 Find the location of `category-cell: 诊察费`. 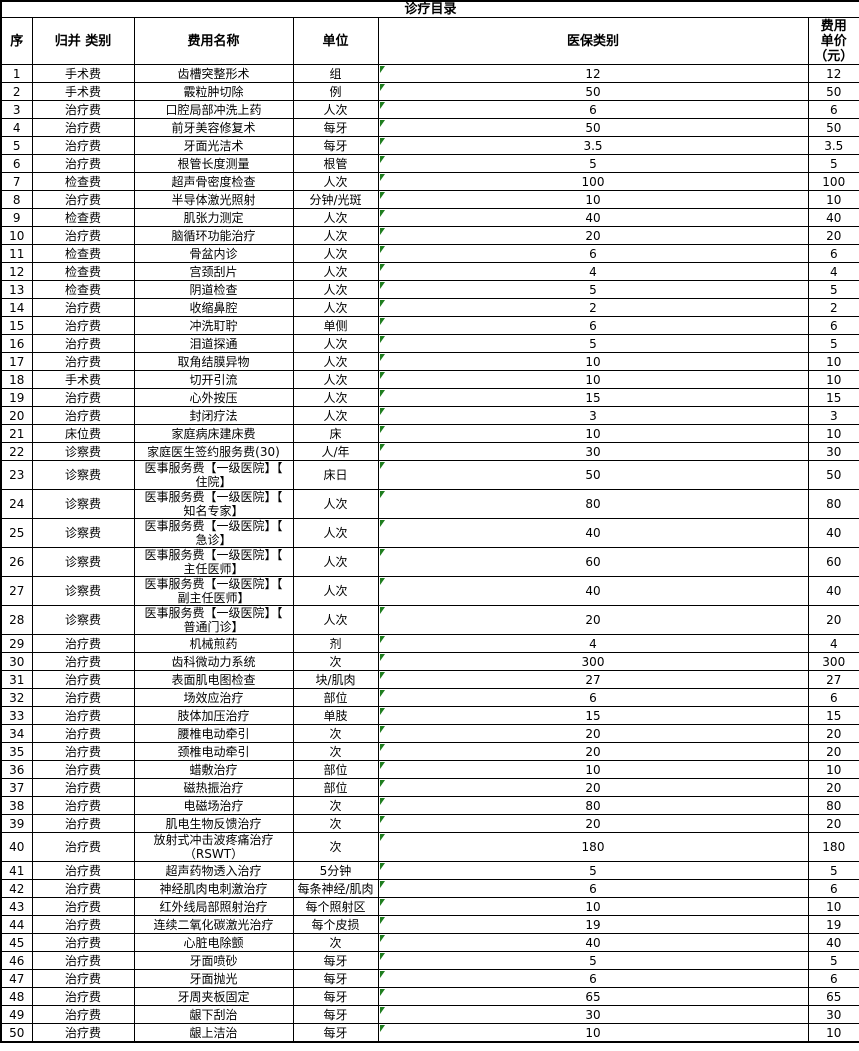

category-cell: 诊察费 is located at coordinates (83, 451).